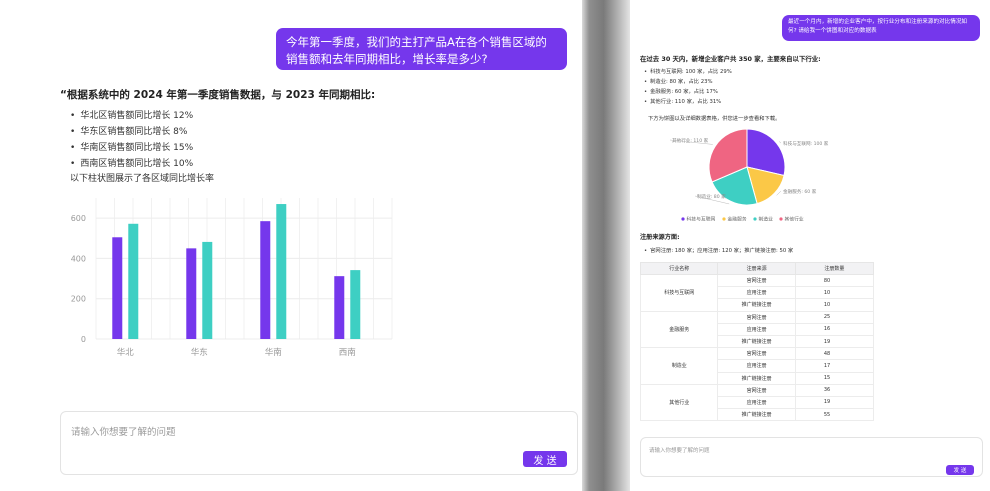 The height and width of the screenshot is (491, 990). I want to click on x-tick-label: 西南, so click(347, 352).